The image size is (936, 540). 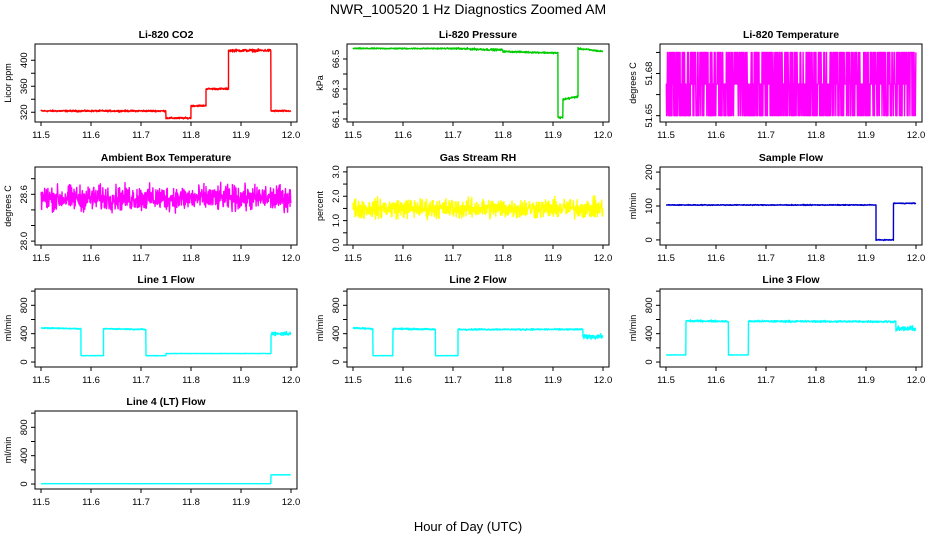 What do you see at coordinates (791, 35) in the screenshot?
I see `panel-title: Li-820 Temperature` at bounding box center [791, 35].